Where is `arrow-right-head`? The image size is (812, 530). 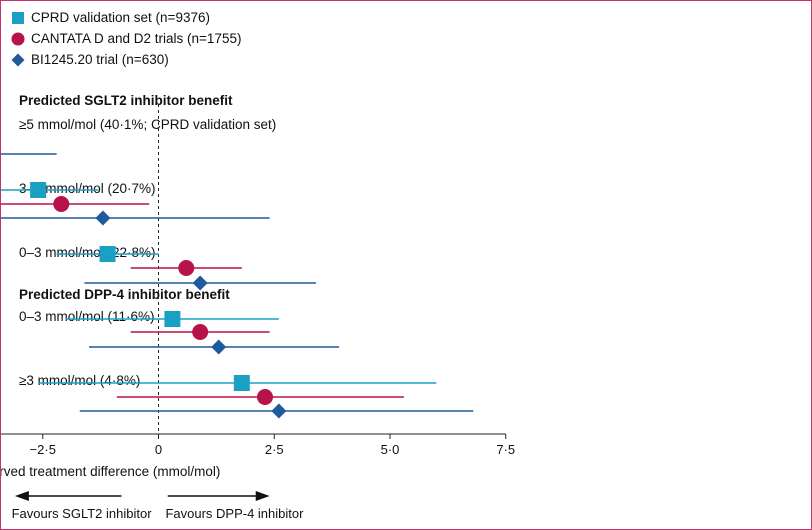 arrow-right-head is located at coordinates (262, 496).